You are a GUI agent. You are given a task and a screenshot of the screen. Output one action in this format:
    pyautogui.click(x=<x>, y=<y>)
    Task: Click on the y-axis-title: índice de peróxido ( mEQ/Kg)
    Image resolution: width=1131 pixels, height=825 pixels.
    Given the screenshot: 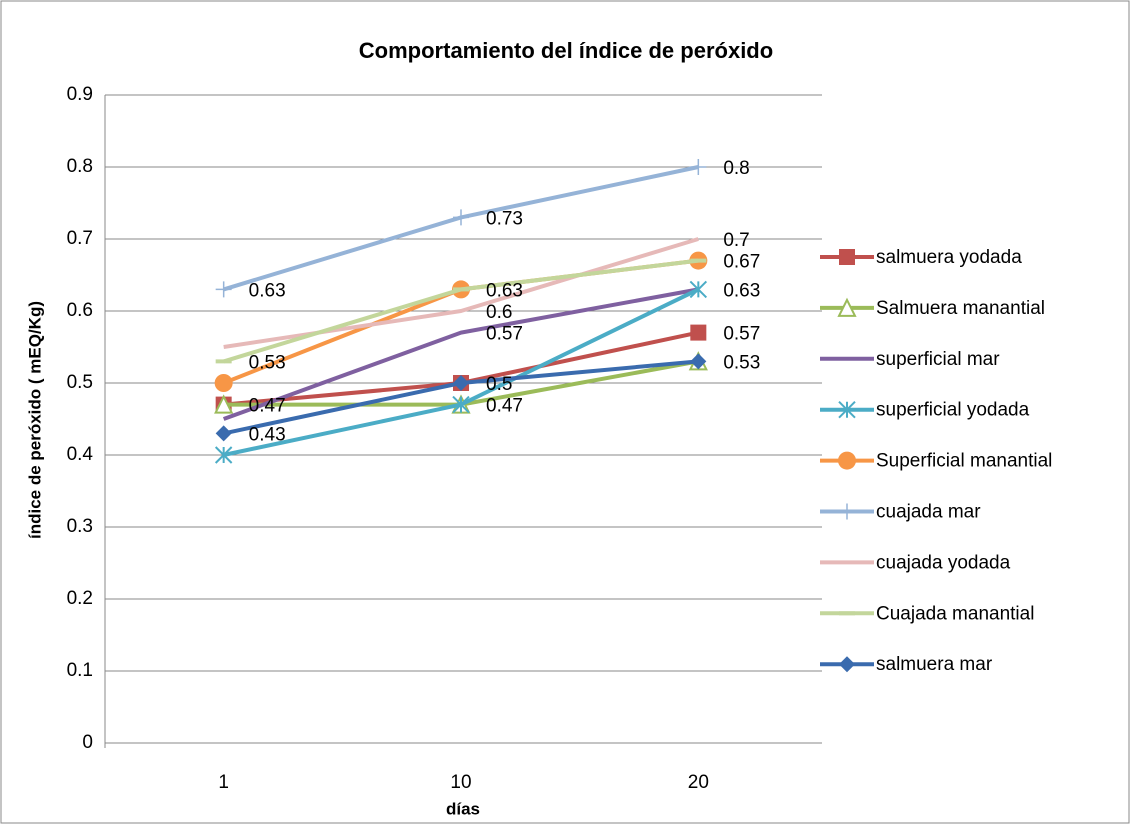 What is the action you would take?
    pyautogui.click(x=34, y=420)
    